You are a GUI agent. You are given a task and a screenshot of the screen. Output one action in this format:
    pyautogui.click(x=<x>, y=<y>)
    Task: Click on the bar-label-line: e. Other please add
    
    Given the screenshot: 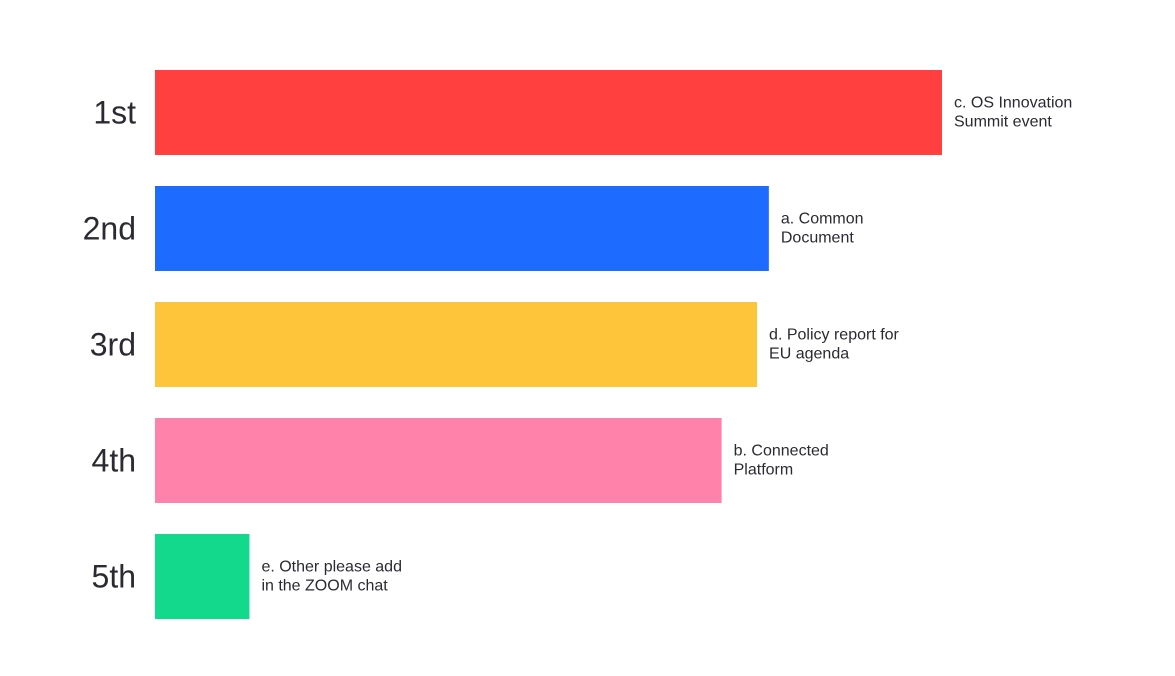 What is the action you would take?
    pyautogui.click(x=331, y=567)
    